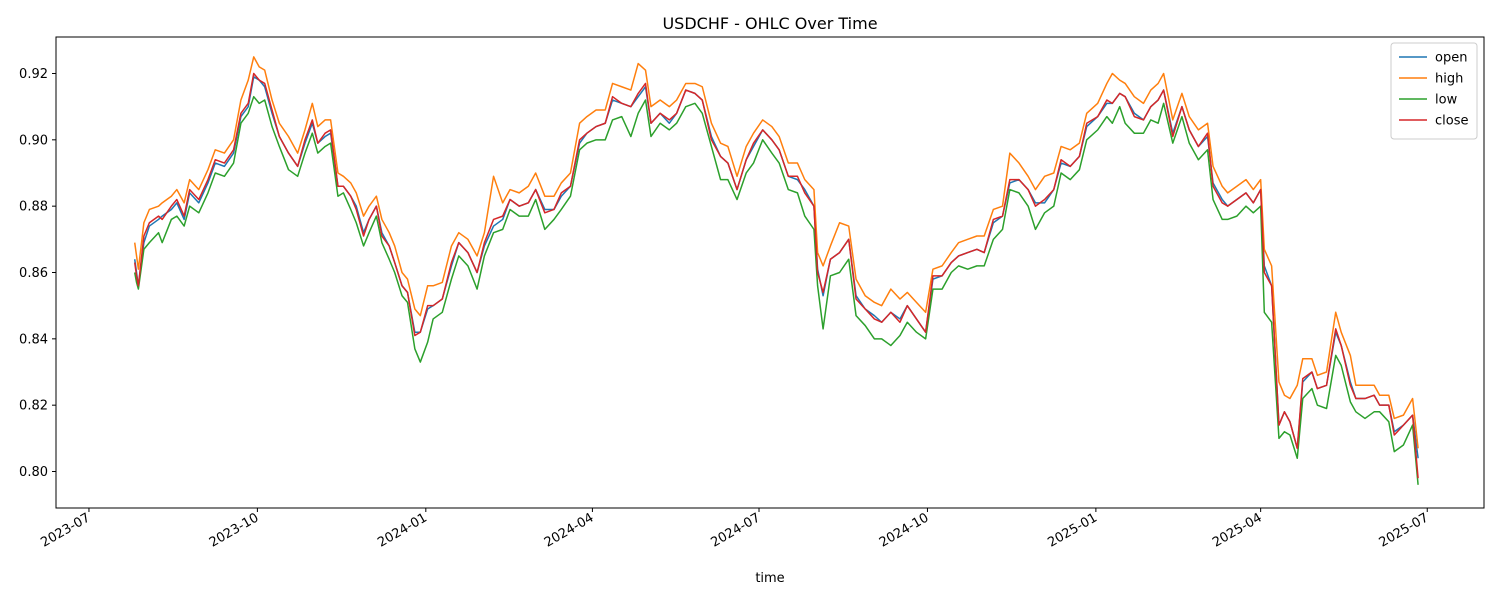  Describe the element at coordinates (569, 530) in the screenshot. I see `x-tick-label: 2024-04` at that location.